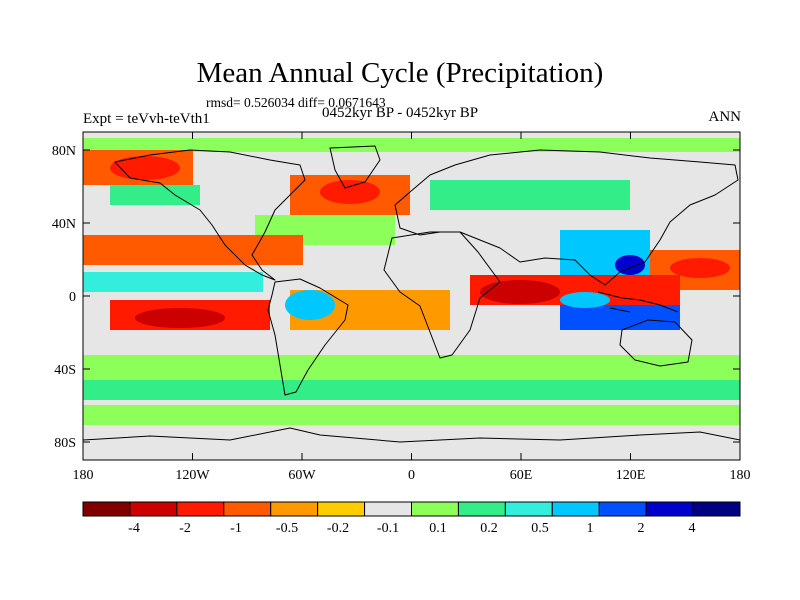 Image resolution: width=800 pixels, height=600 pixels. What do you see at coordinates (134, 528) in the screenshot?
I see `colorbar-label: -4` at bounding box center [134, 528].